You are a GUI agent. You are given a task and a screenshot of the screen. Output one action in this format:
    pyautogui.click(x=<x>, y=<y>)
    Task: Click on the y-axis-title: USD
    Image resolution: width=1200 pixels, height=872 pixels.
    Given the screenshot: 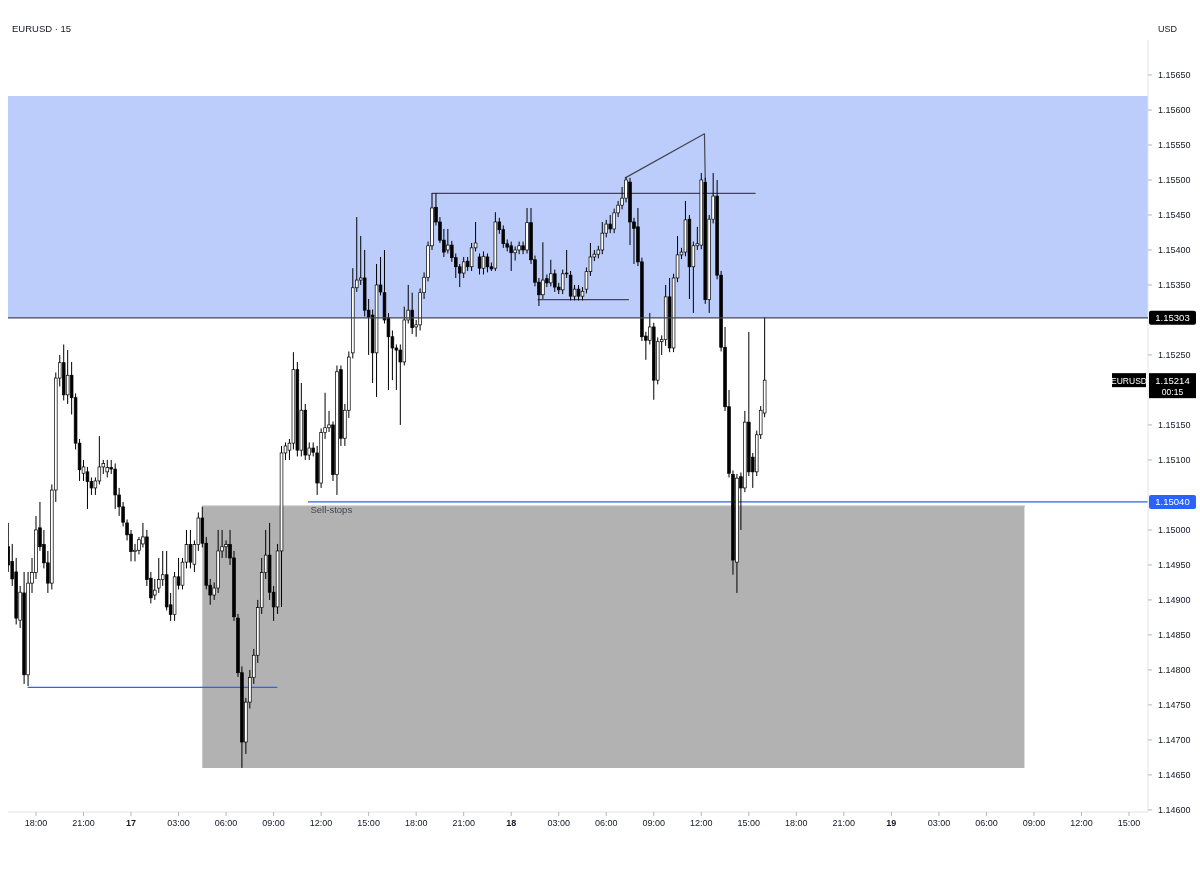 What is the action you would take?
    pyautogui.click(x=1168, y=29)
    